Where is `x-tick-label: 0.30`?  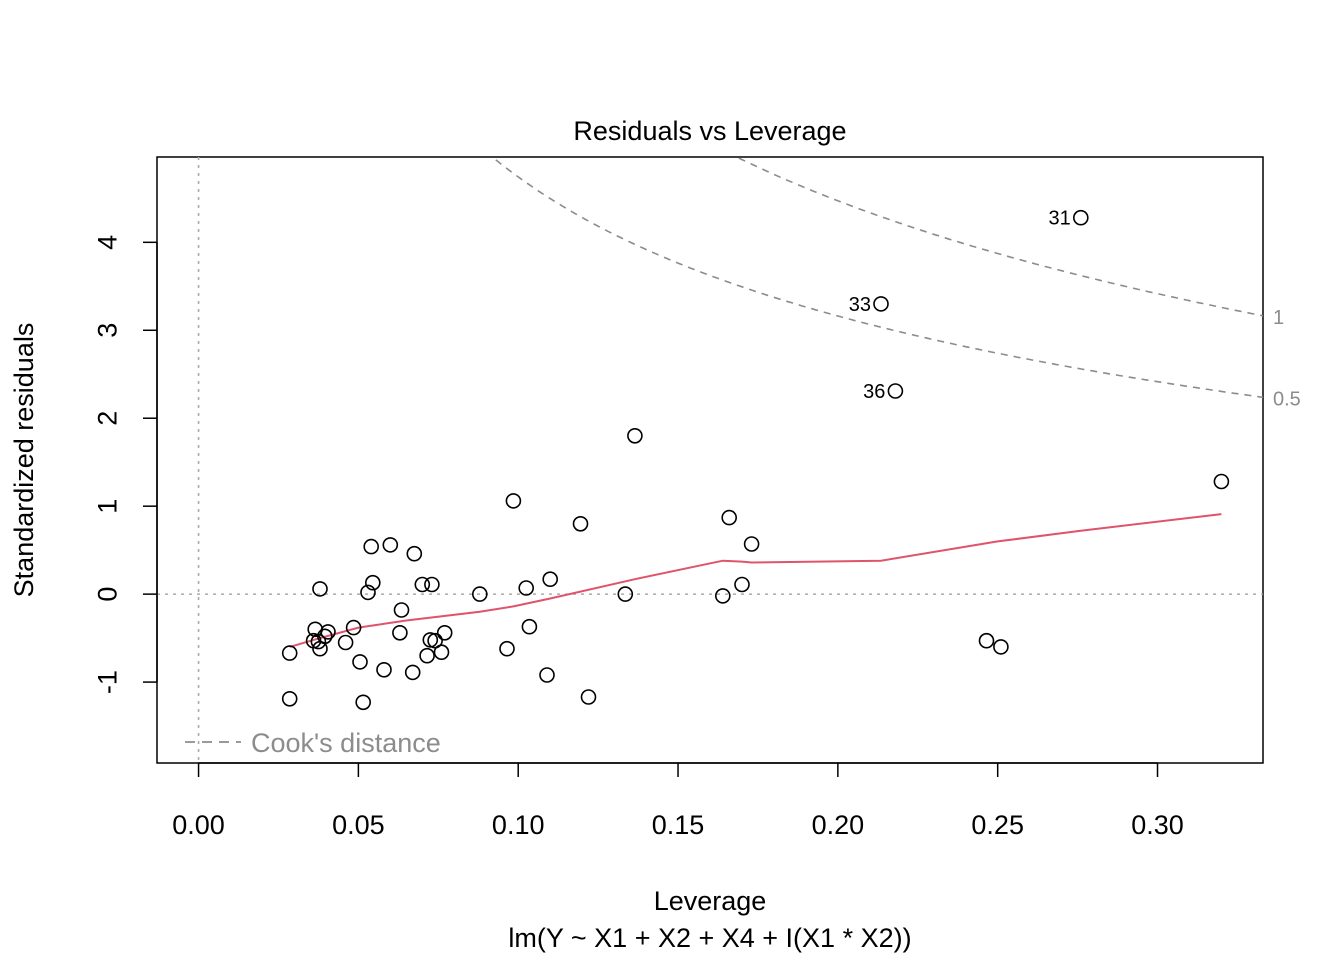
x-tick-label: 0.30 is located at coordinates (1157, 825).